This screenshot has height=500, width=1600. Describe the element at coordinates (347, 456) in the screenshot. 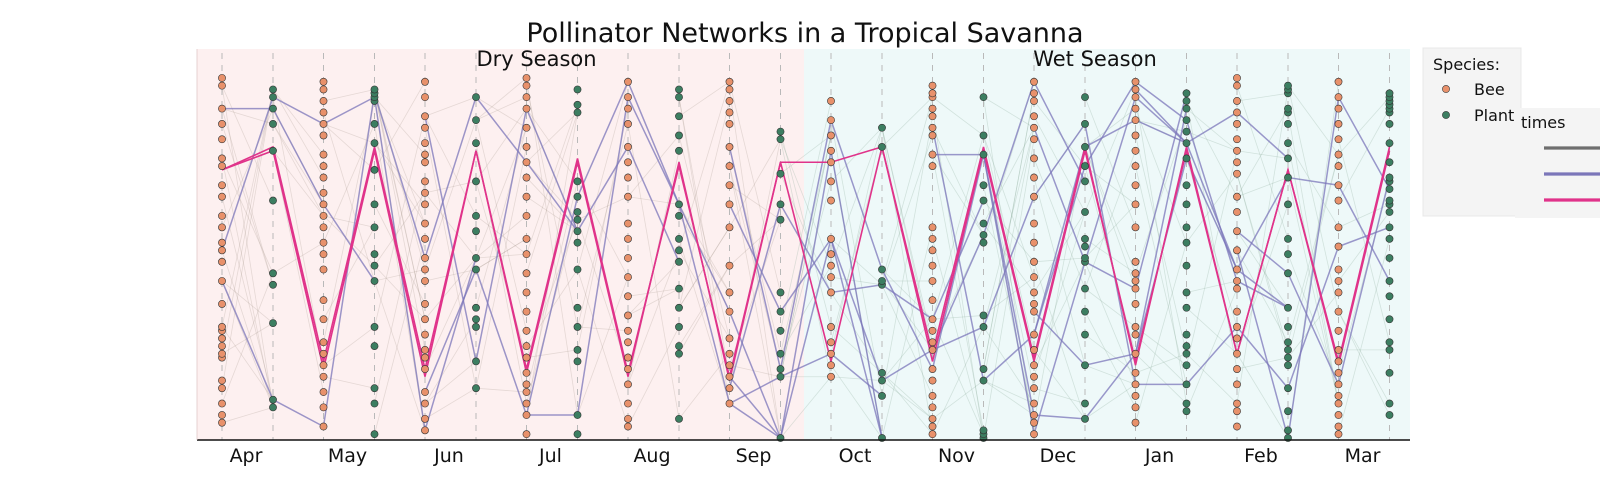

I see `tick-label-May: May` at that location.